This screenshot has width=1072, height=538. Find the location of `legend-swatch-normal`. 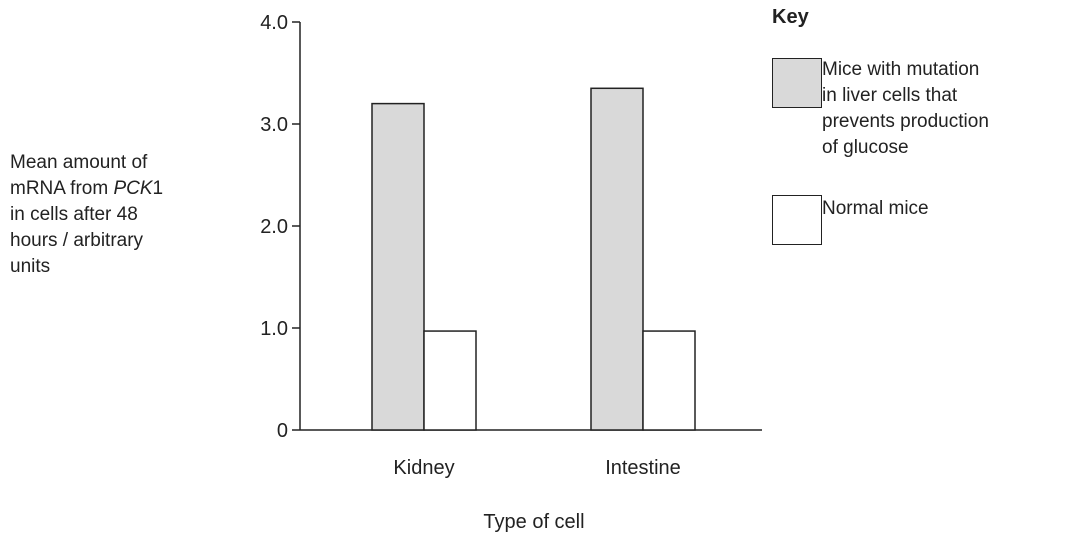

legend-swatch-normal is located at coordinates (797, 220).